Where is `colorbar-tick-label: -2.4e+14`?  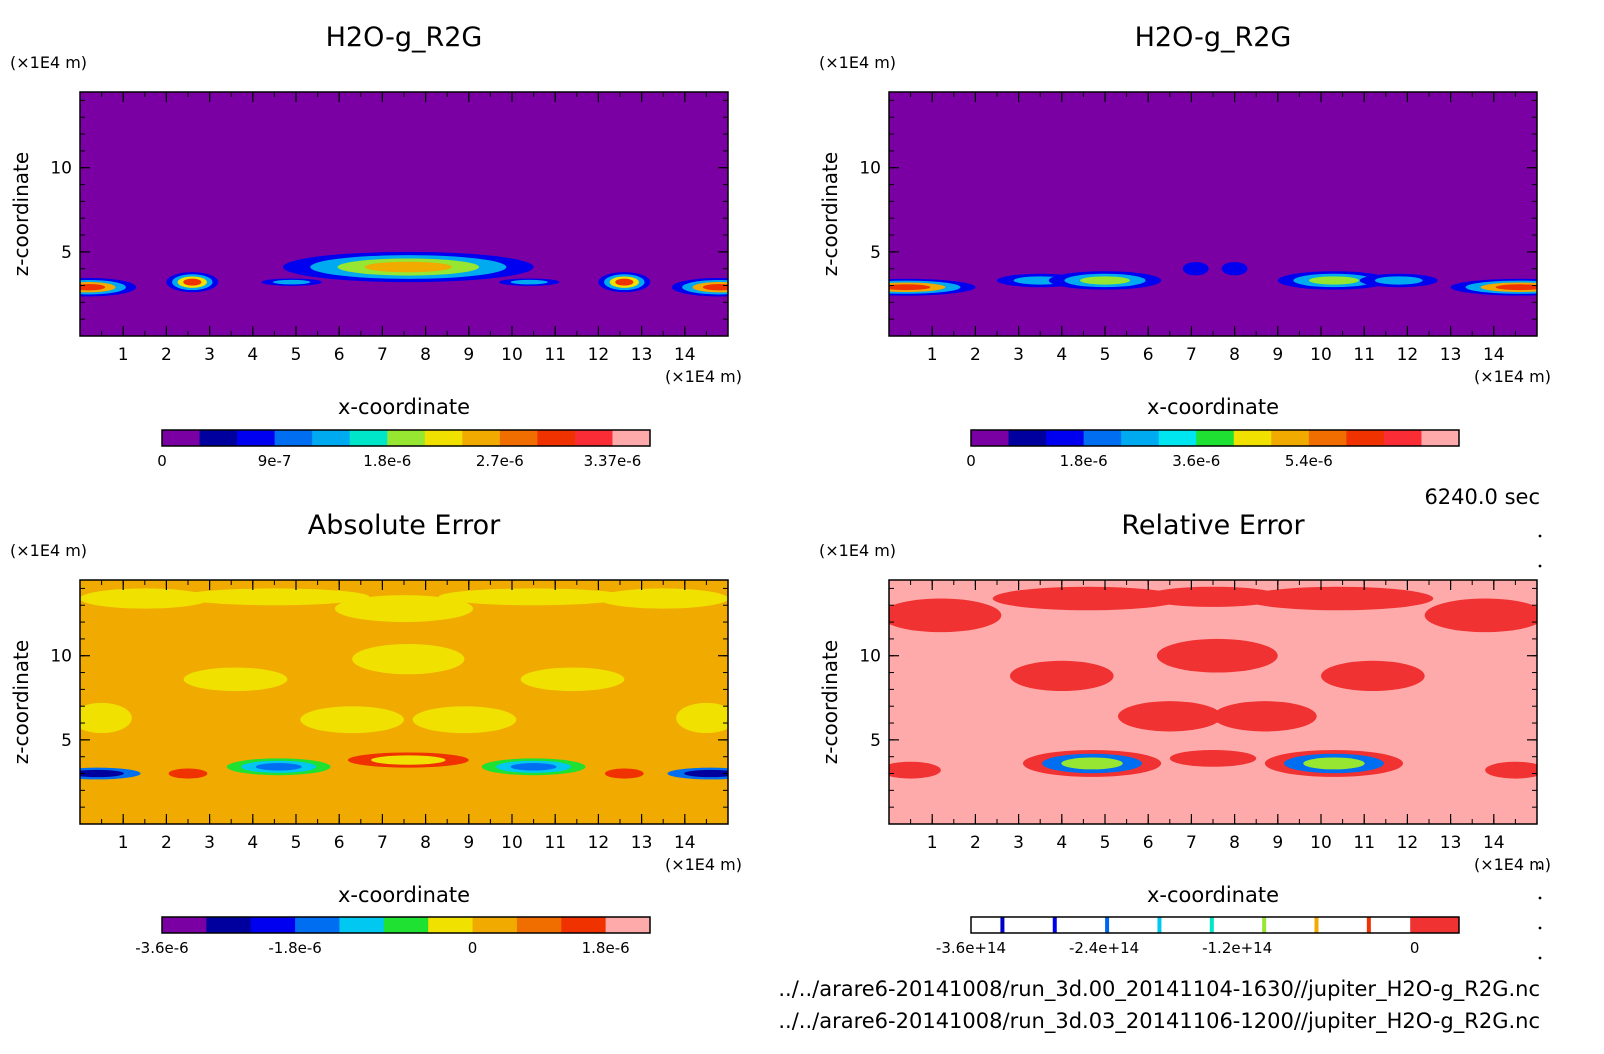
colorbar-tick-label: -2.4e+14 is located at coordinates (1104, 948).